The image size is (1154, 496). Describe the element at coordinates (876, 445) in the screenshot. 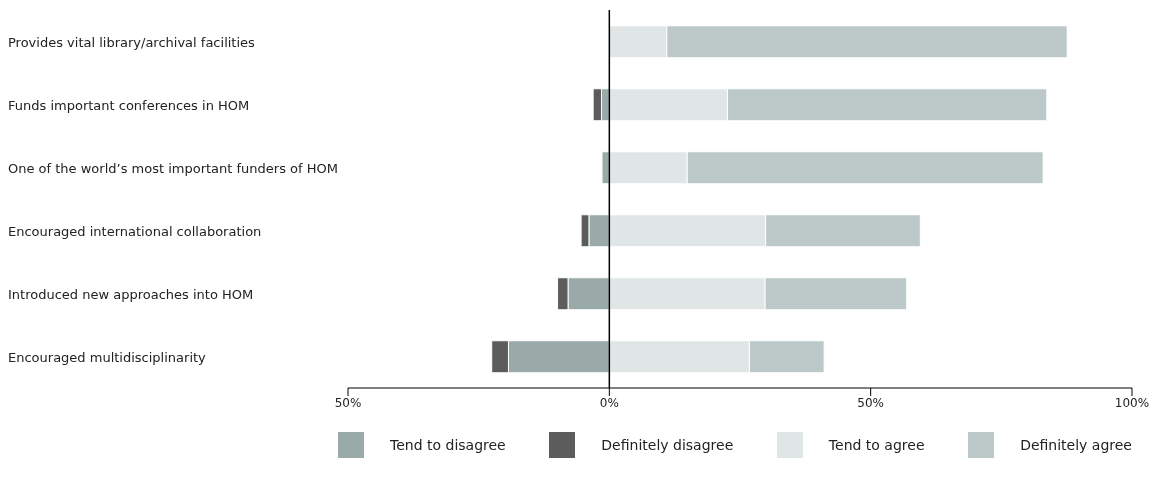

I see `legend-label: Tend to agree` at that location.